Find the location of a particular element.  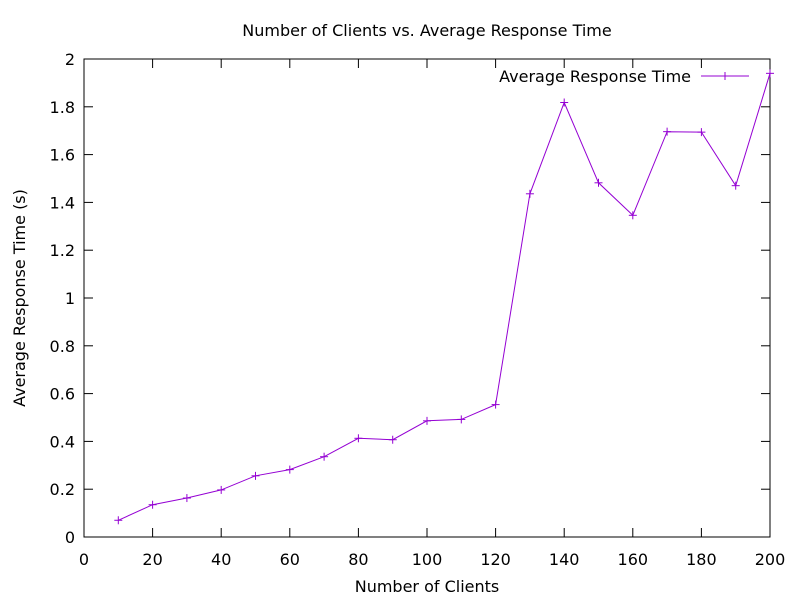

x-tick-label-5: 100 is located at coordinates (427, 559).